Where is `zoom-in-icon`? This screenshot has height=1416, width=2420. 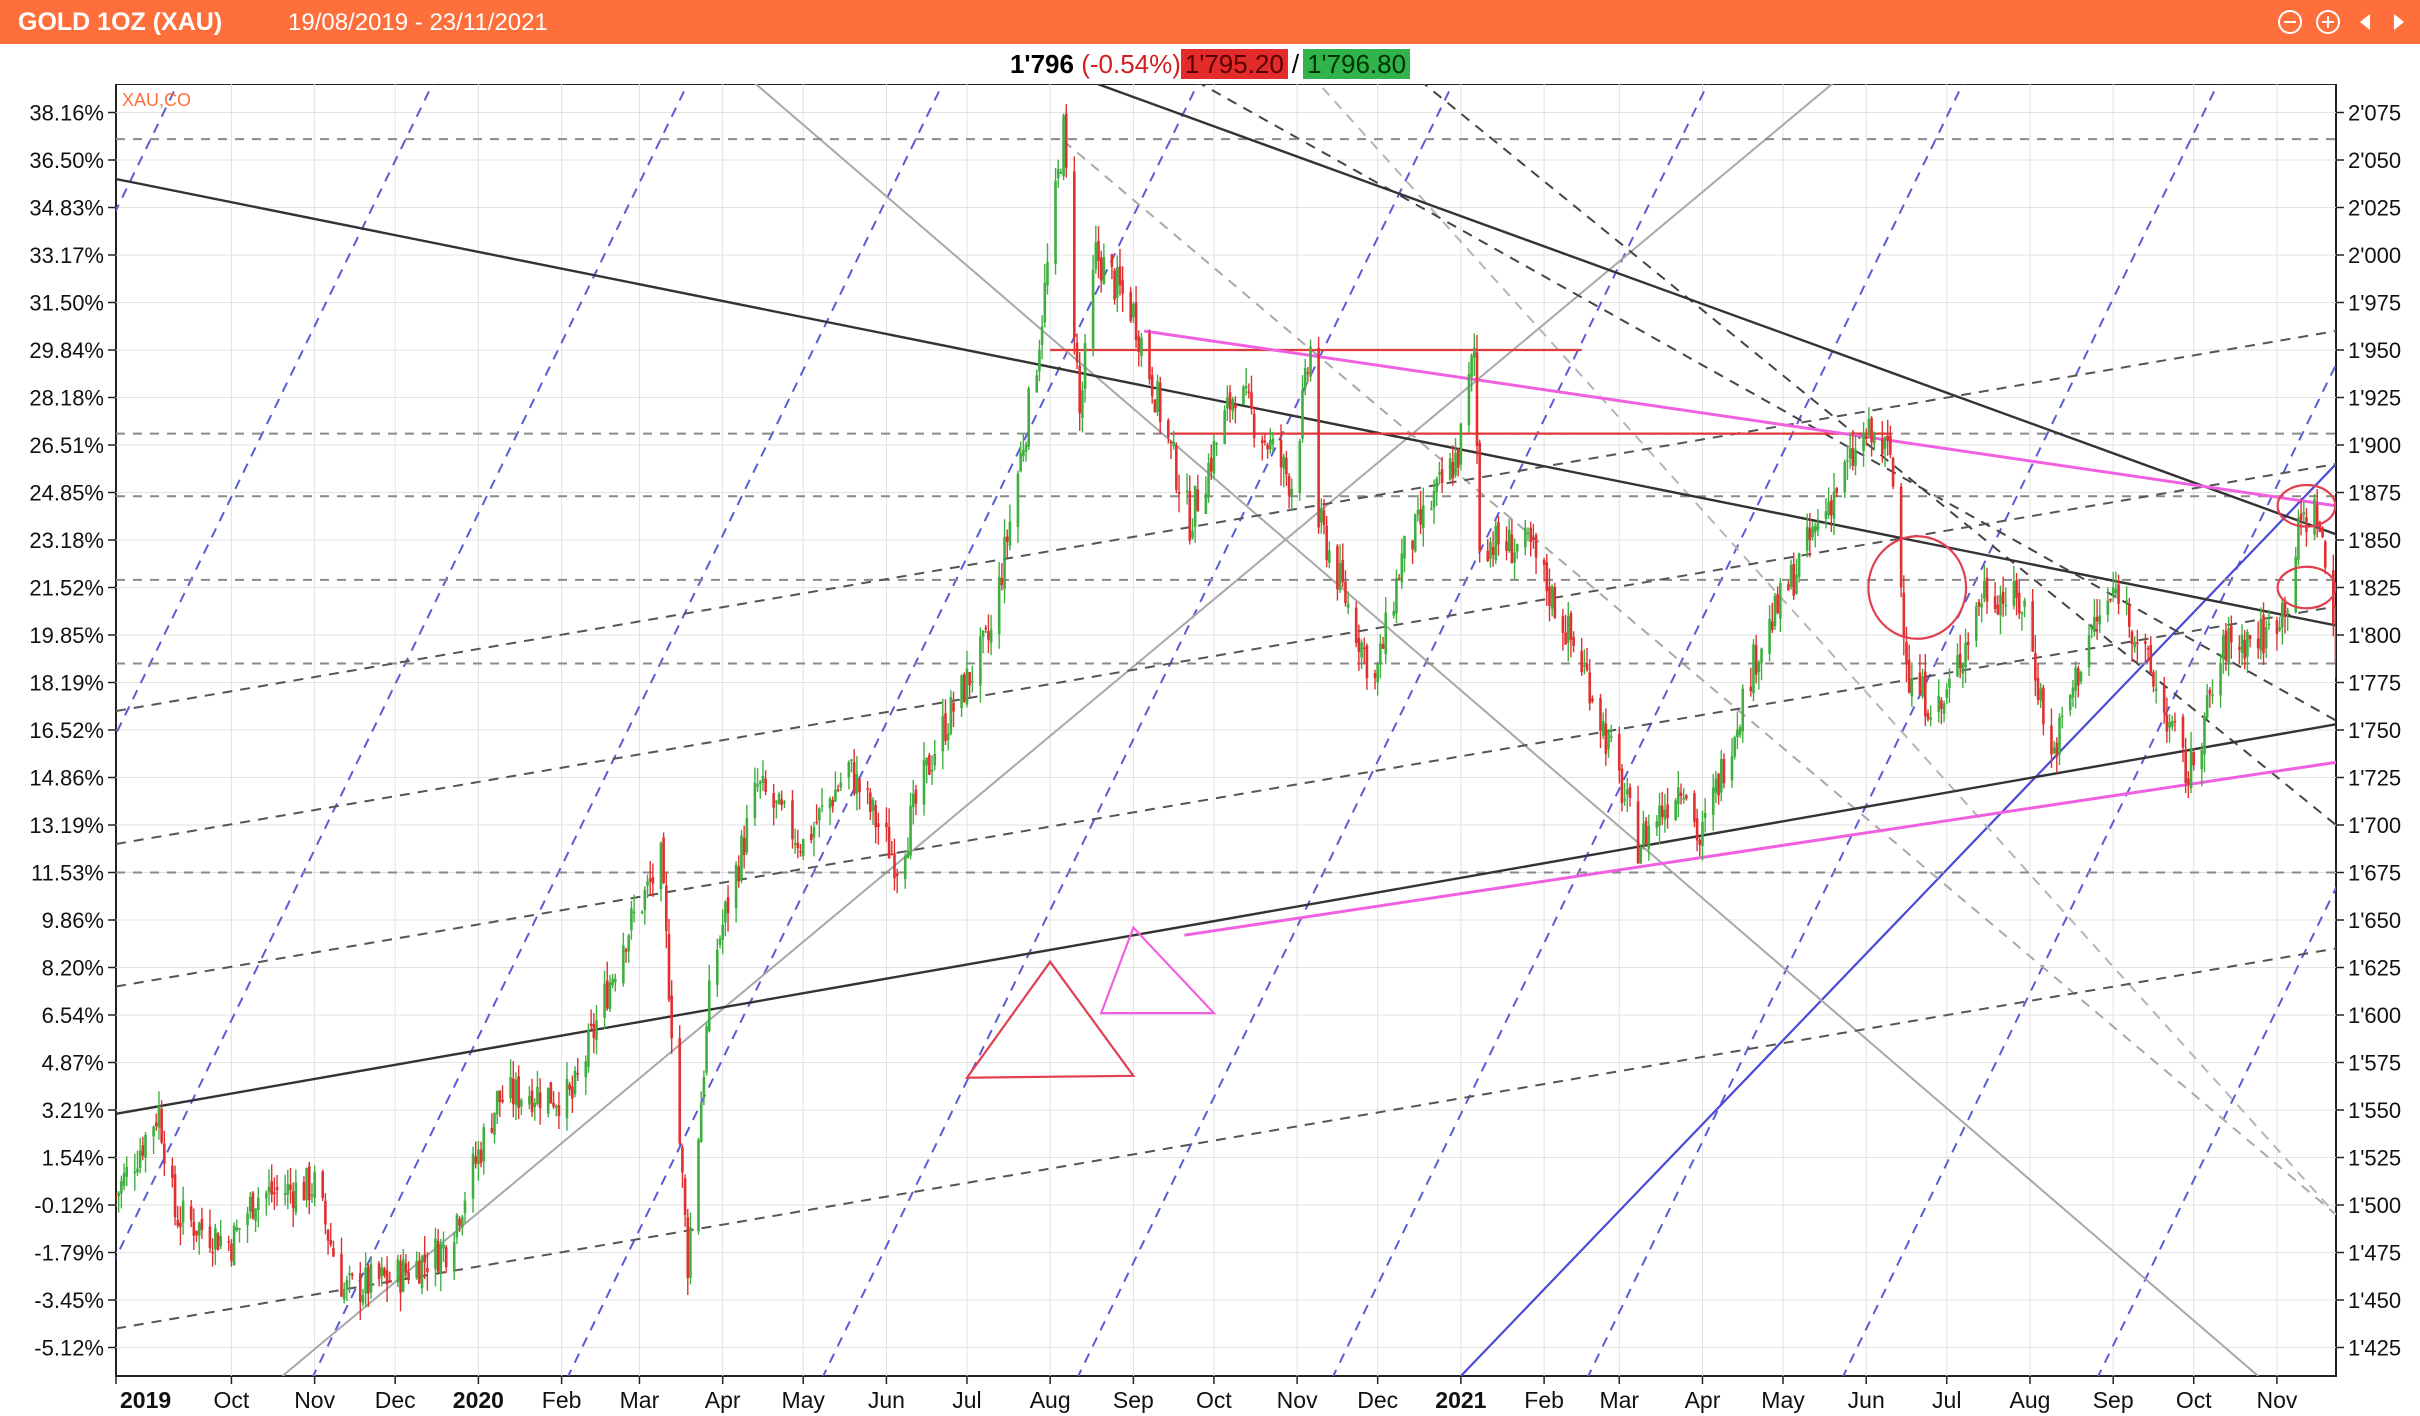
zoom-in-icon is located at coordinates (2328, 22).